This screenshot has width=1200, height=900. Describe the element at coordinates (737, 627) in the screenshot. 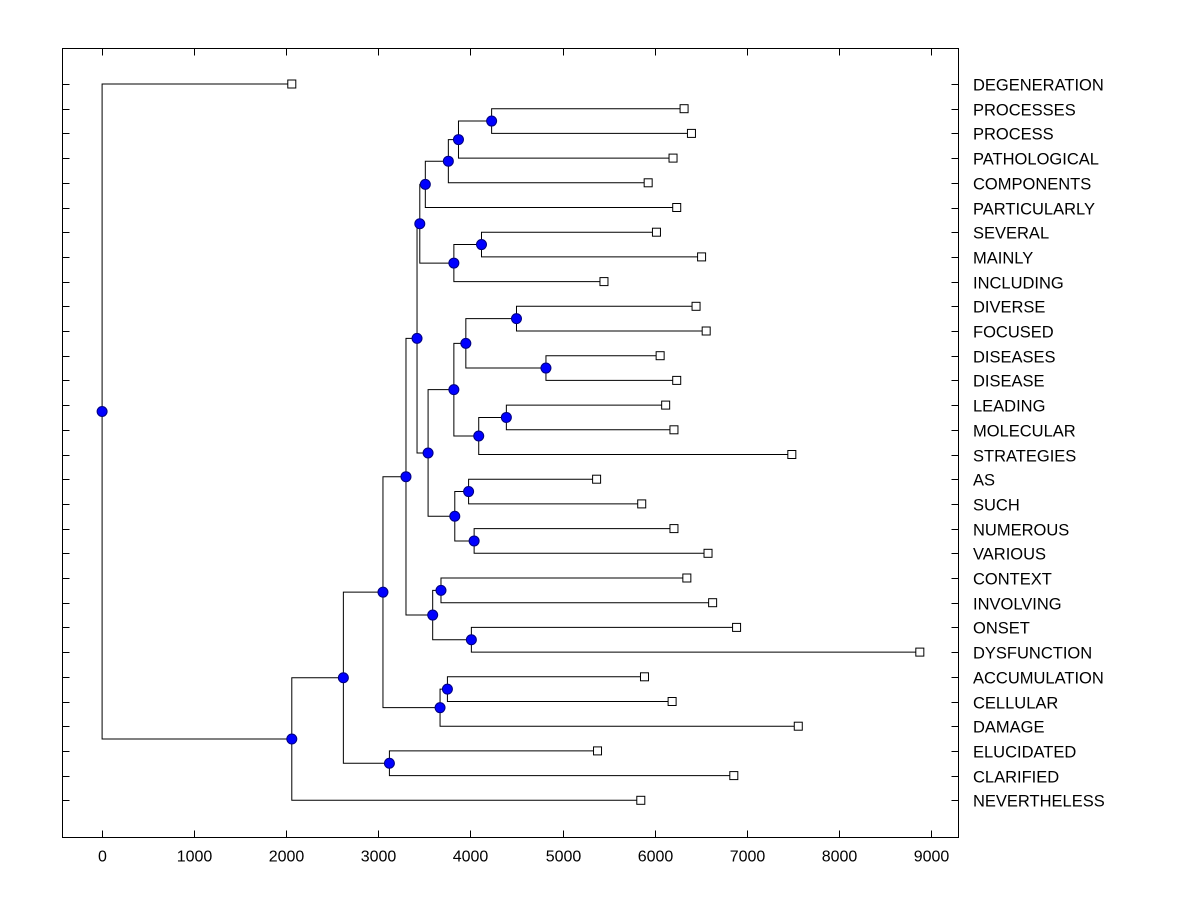

I see `leaf-marker-onset` at that location.